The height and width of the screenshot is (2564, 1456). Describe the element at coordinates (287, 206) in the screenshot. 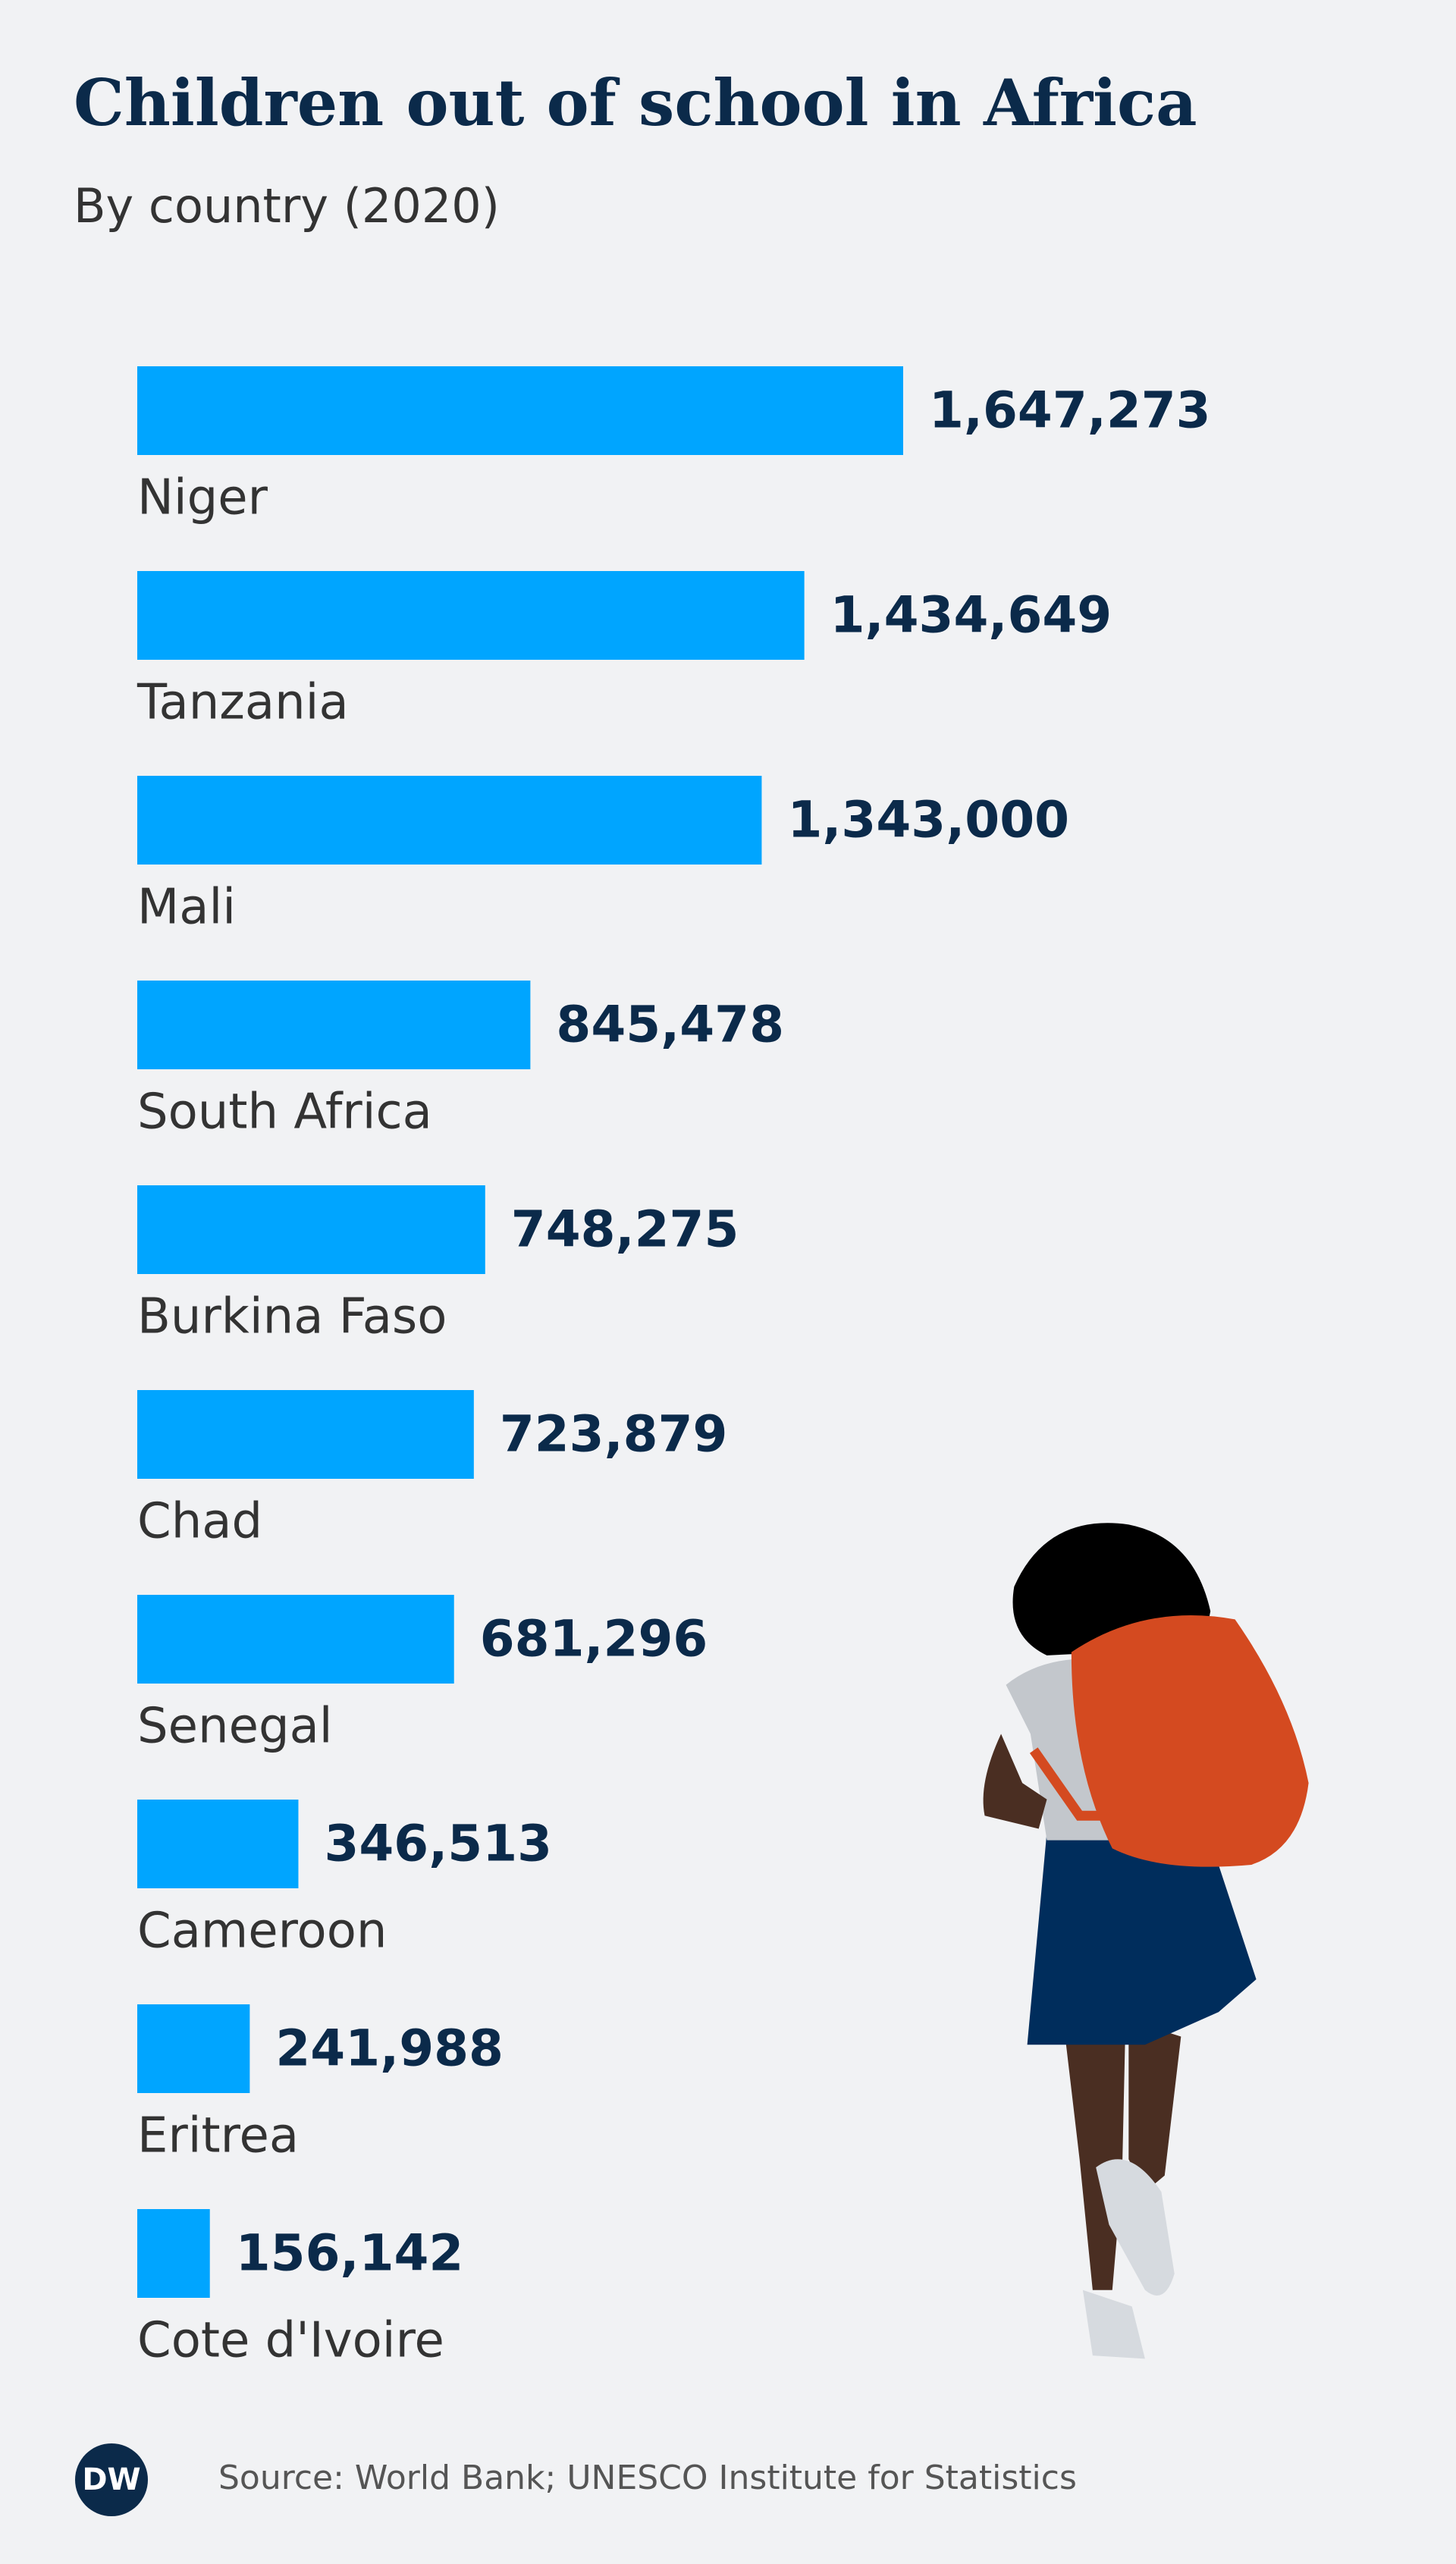

I see `chart-subtitle: By country (2020)` at that location.